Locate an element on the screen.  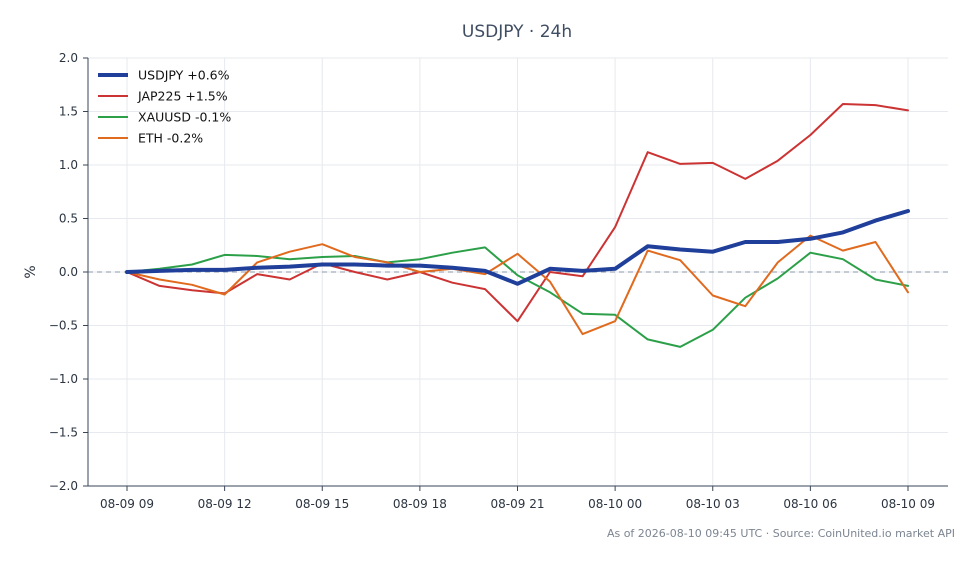
legend-label-usdjpy: USDJPY +0.6% is located at coordinates (184, 75).